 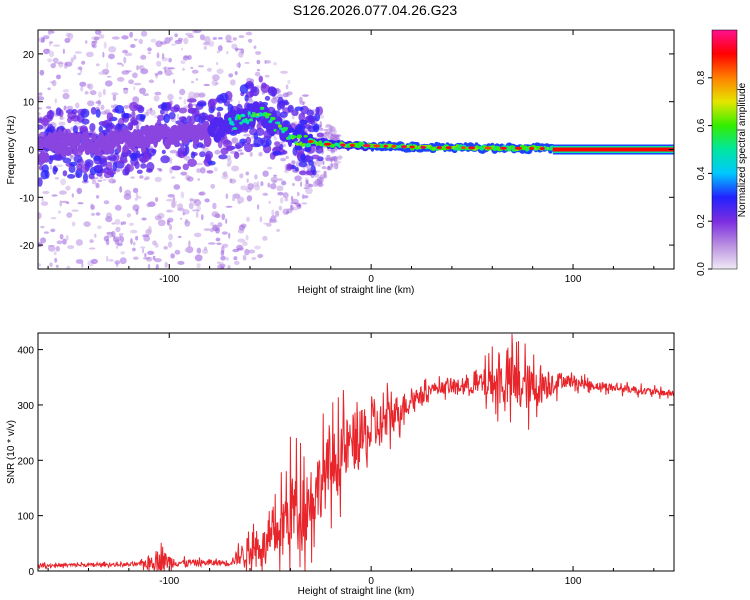 I want to click on spectrogram-xlabel: Height of straight line (km), so click(x=356, y=290).